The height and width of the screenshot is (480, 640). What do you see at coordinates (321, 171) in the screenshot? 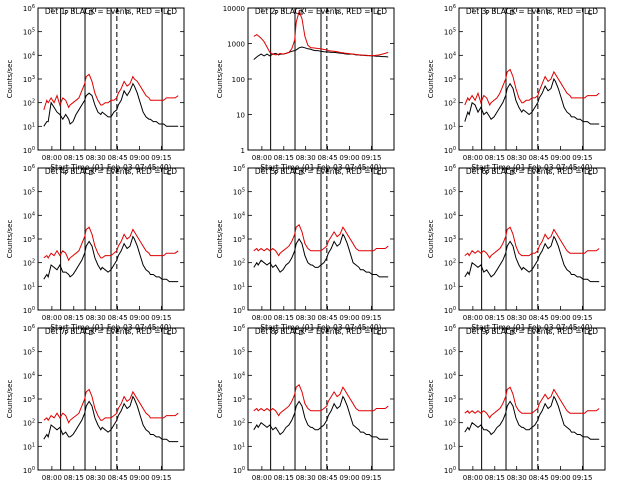
I see `panel-title: Det 5: BLACK = Events, RED = LLD` at bounding box center [321, 171].